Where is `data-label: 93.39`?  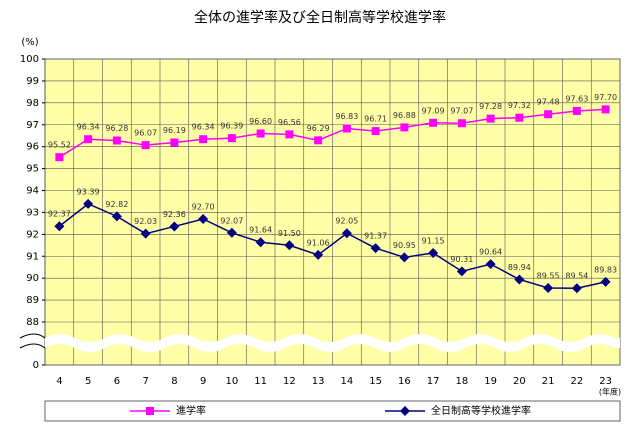 data-label: 93.39 is located at coordinates (88, 191).